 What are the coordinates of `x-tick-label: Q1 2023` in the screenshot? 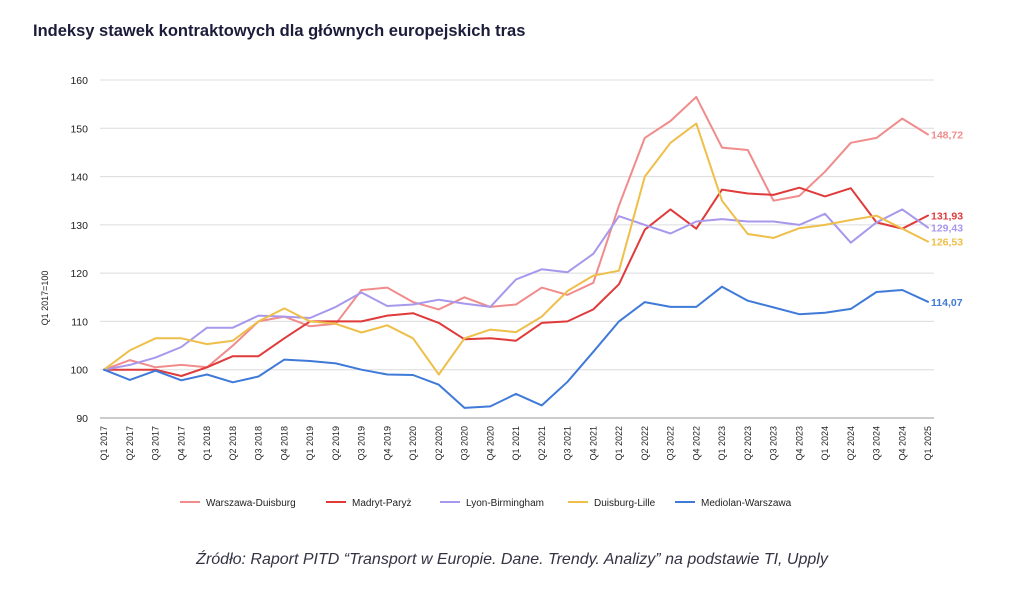 It's located at (722, 443).